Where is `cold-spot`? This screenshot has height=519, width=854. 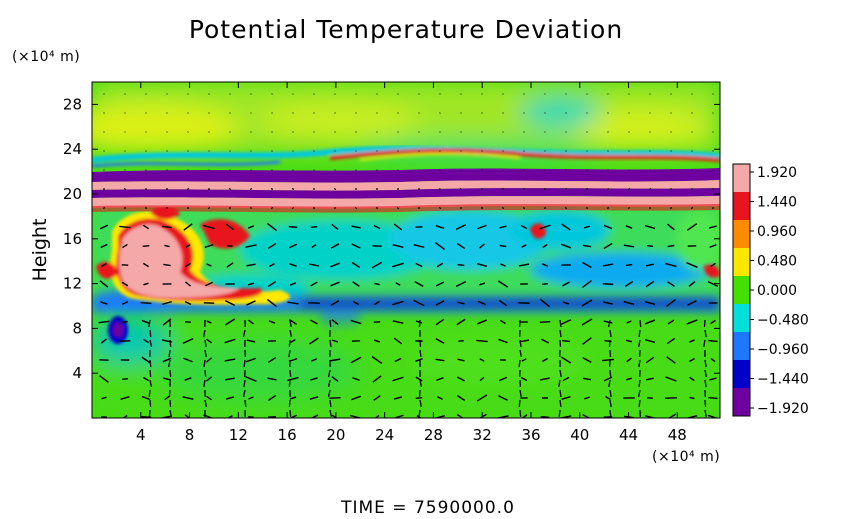 cold-spot is located at coordinates (118, 330).